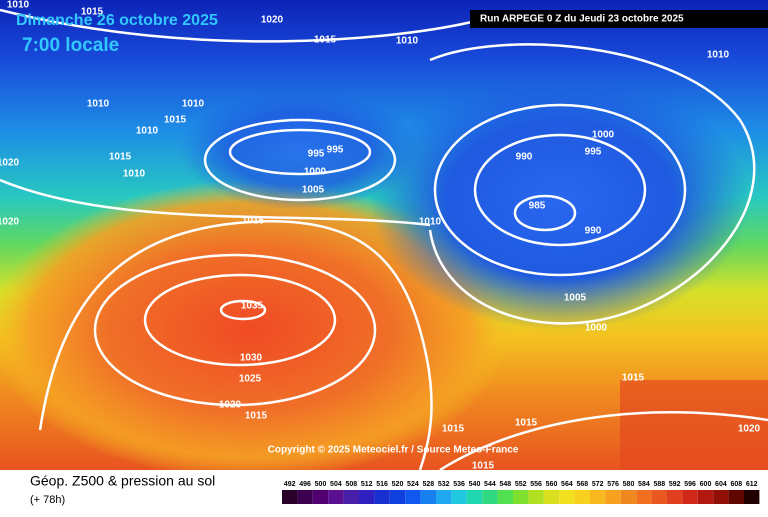 The image size is (768, 517). I want to click on colorbar-label: 500, so click(321, 484).